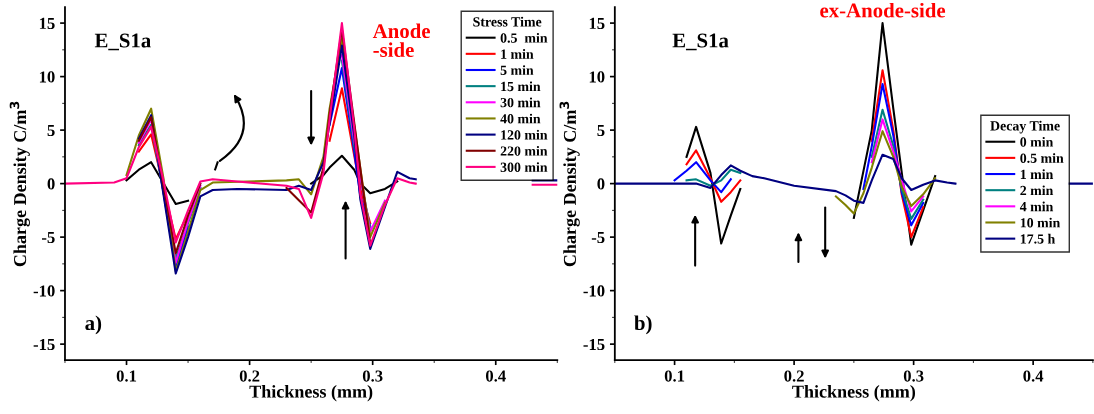 The height and width of the screenshot is (414, 1094). What do you see at coordinates (507, 21) in the screenshot?
I see `legend-title: Stress Time` at bounding box center [507, 21].